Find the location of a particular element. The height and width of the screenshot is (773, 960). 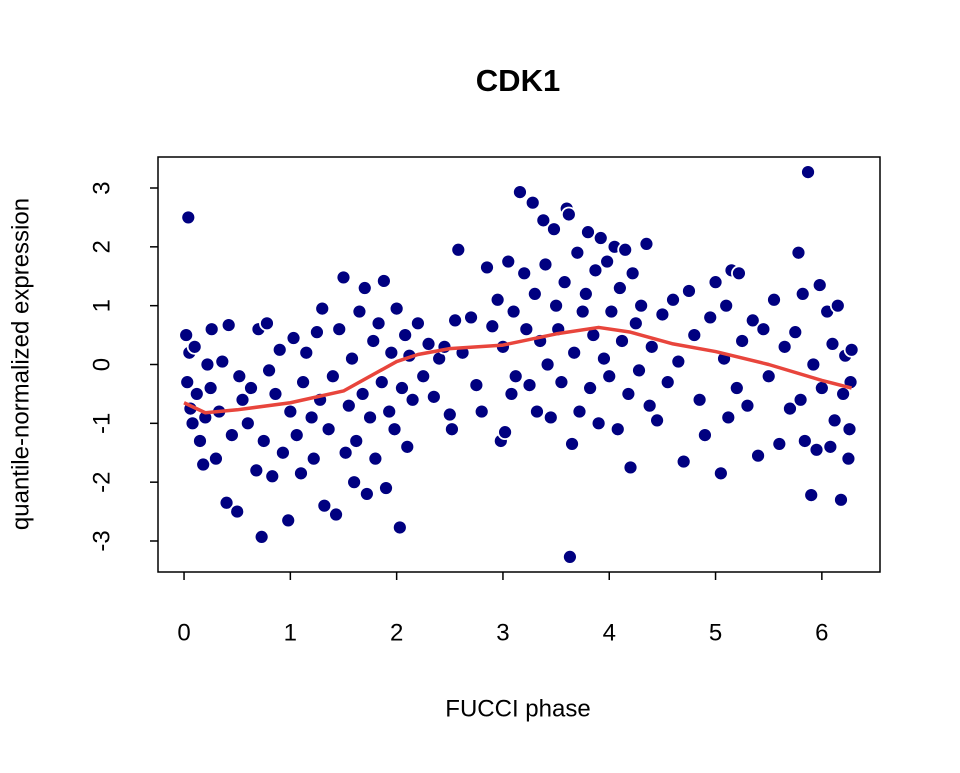

x-axis-label: FUCCI phase is located at coordinates (517, 708).